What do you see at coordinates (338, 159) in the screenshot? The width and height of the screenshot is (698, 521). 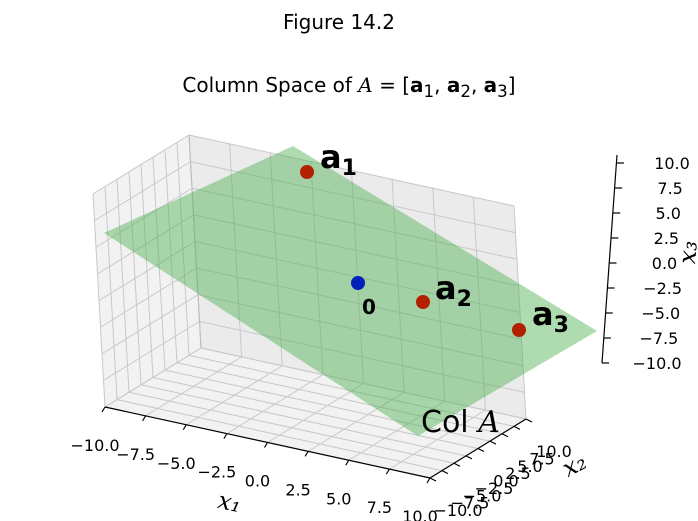 I see `point-label: a1` at bounding box center [338, 159].